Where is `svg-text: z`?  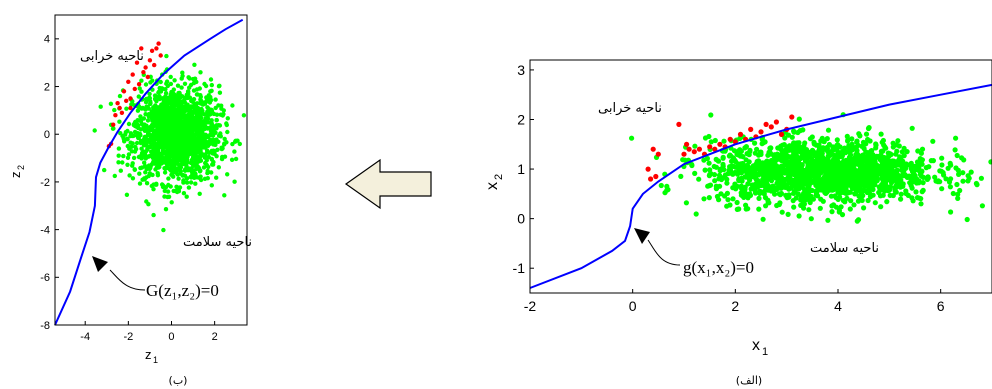 svg-text: z is located at coordinates (148, 354).